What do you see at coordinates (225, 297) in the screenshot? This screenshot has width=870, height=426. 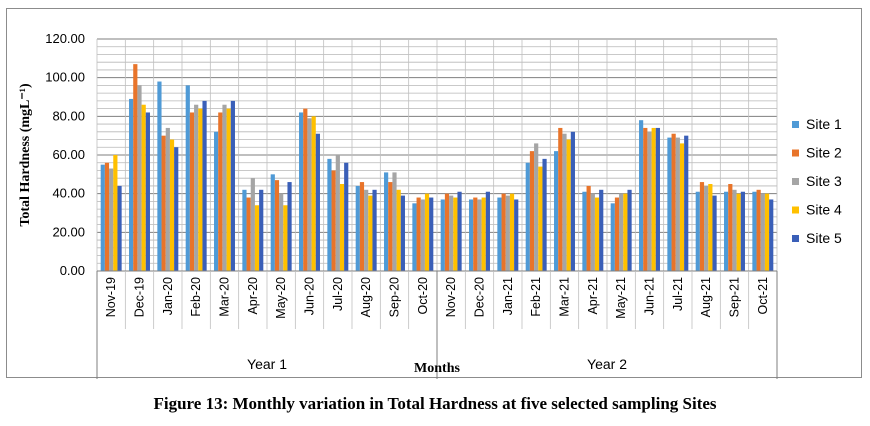 I see `x-tick-label: Mar-20` at bounding box center [225, 297].